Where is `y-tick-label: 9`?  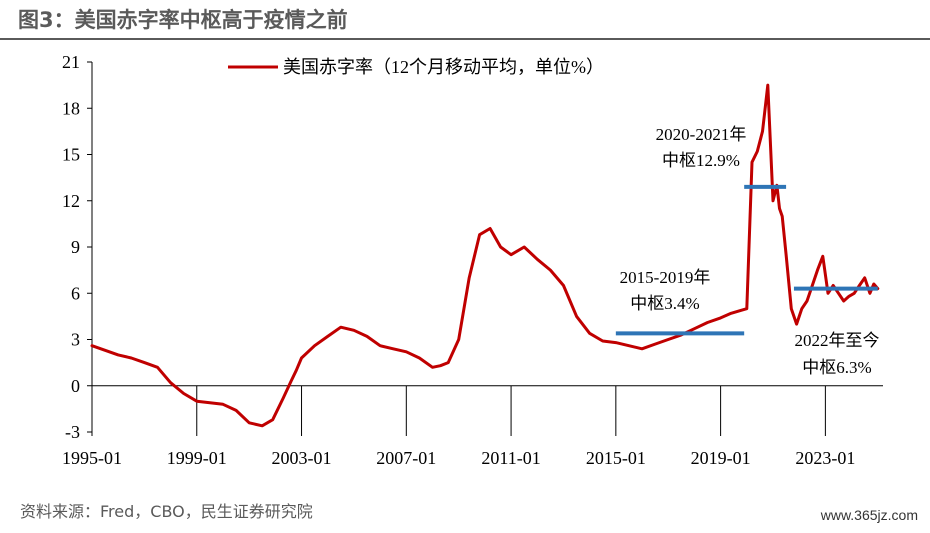 y-tick-label: 9 is located at coordinates (75, 247).